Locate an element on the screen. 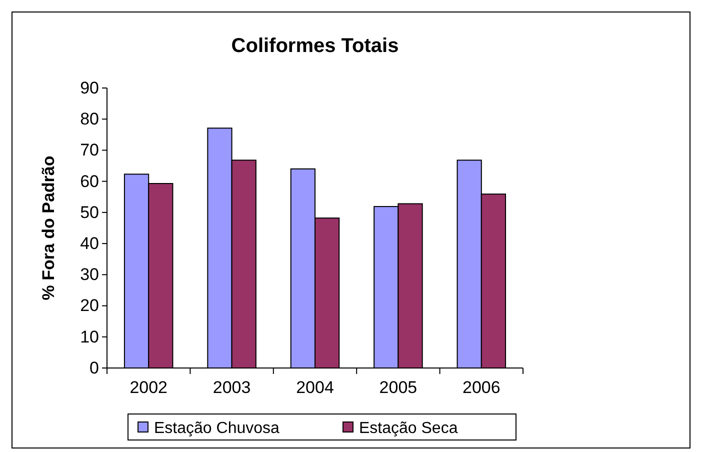 The height and width of the screenshot is (452, 703). y-tick-label: 60 is located at coordinates (89, 181).